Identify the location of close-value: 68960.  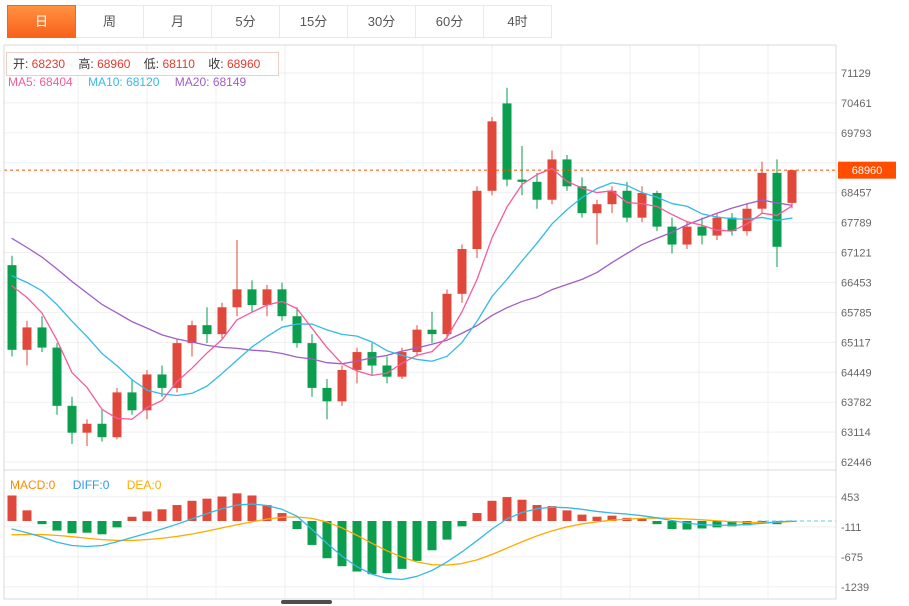
(243, 64).